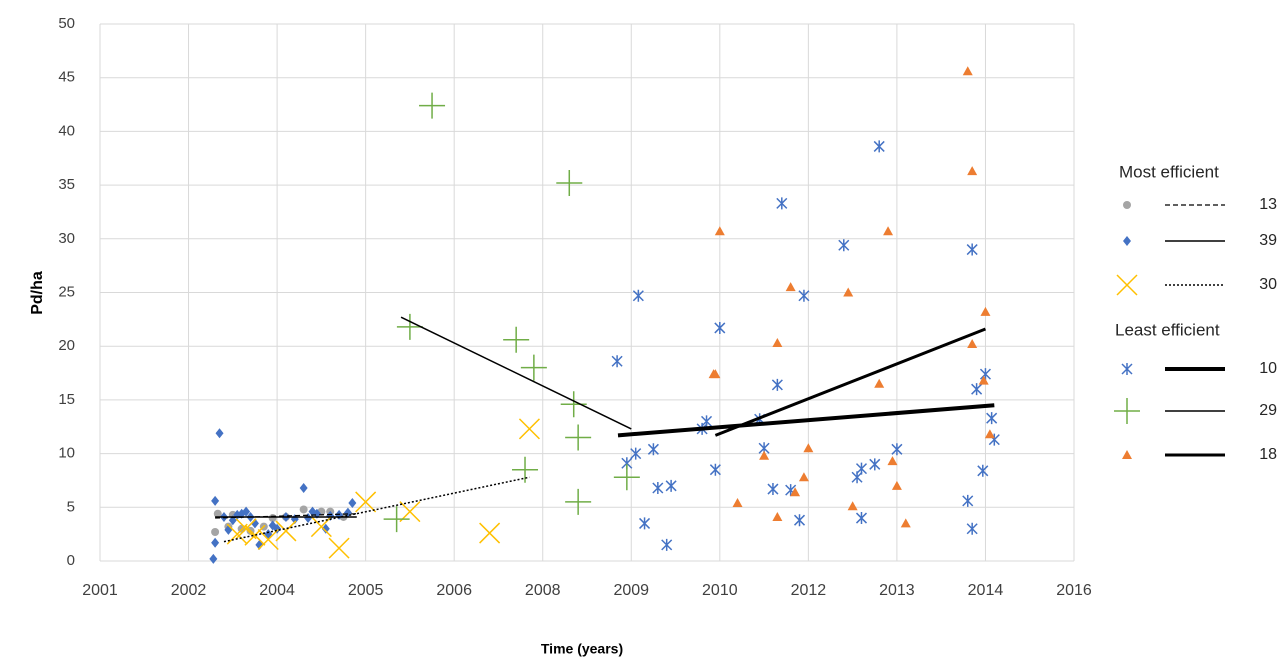 The image size is (1281, 661). I want to click on y-tick-label: 45, so click(66, 77).